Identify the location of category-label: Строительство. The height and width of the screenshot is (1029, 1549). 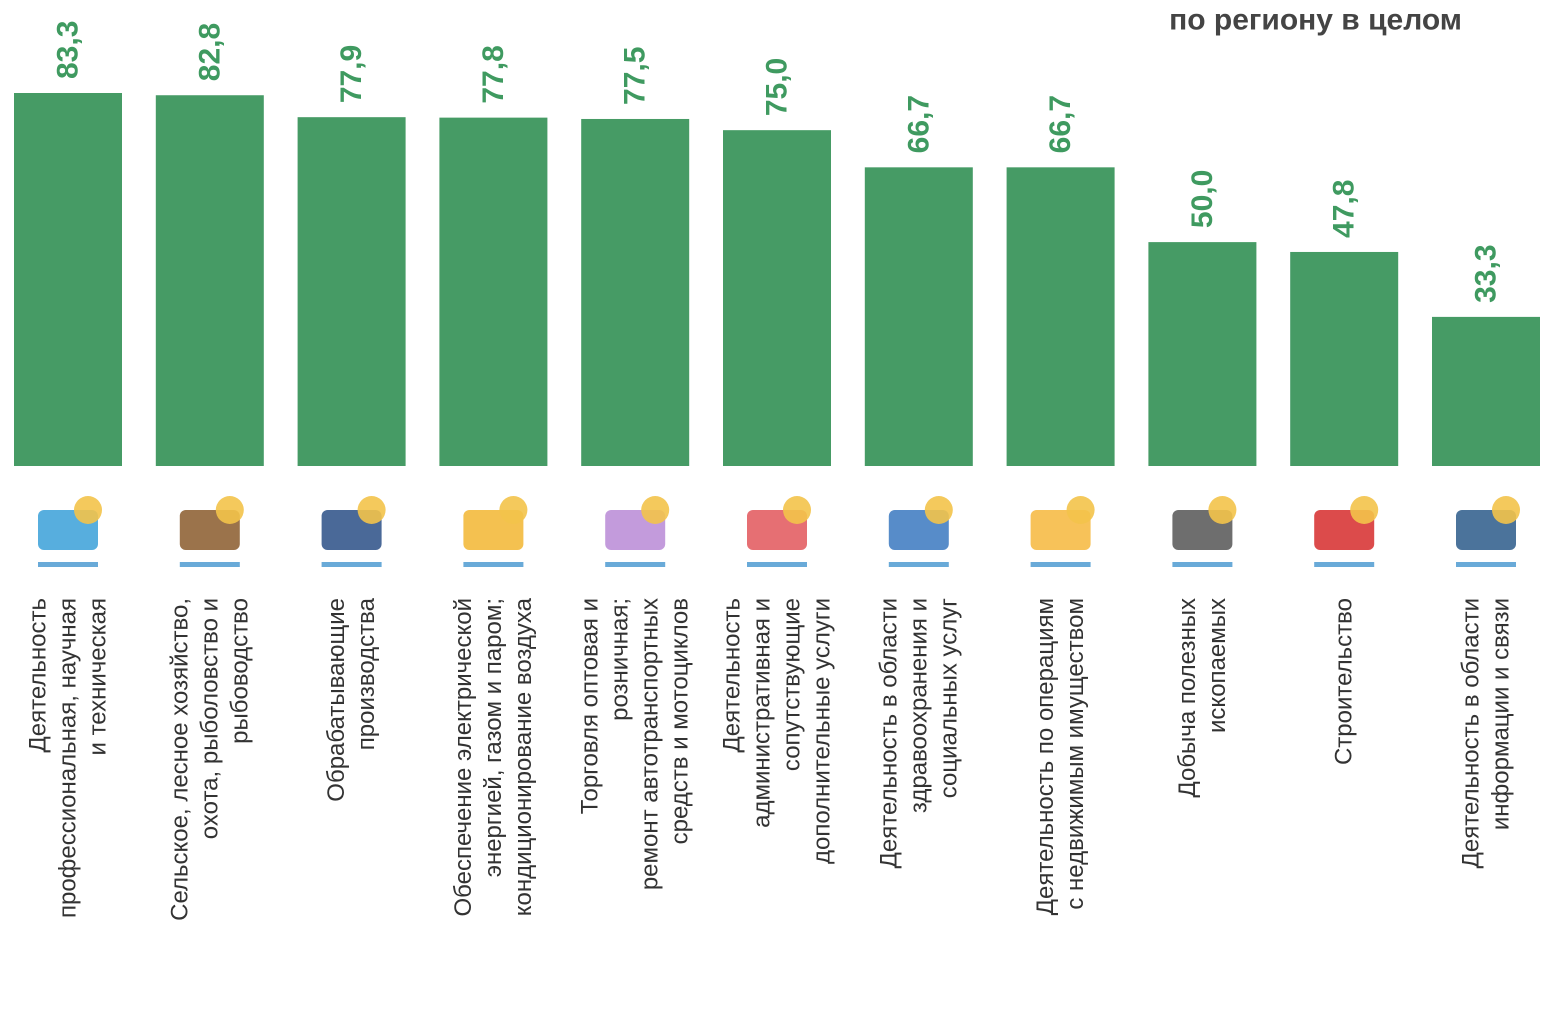
(1344, 681).